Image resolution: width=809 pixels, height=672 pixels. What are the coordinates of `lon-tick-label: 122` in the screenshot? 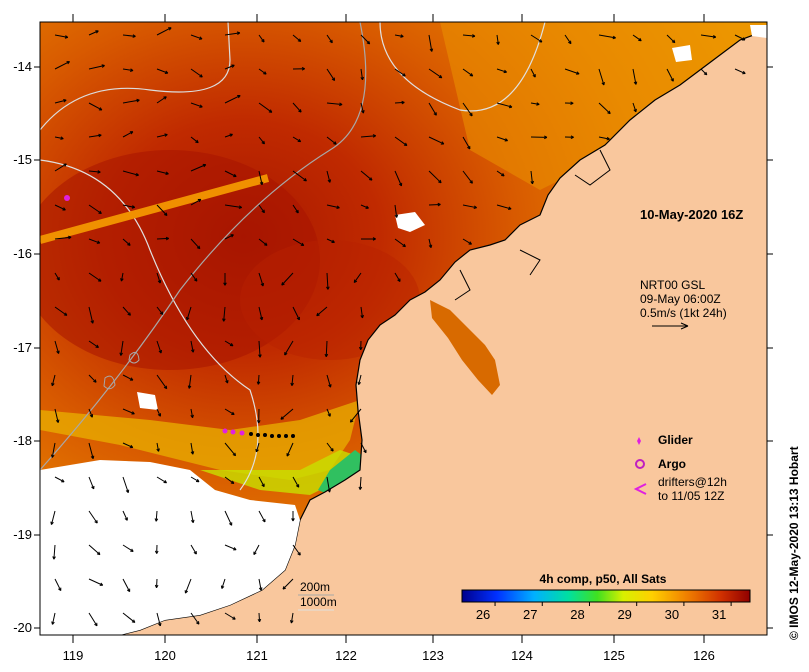 It's located at (346, 655).